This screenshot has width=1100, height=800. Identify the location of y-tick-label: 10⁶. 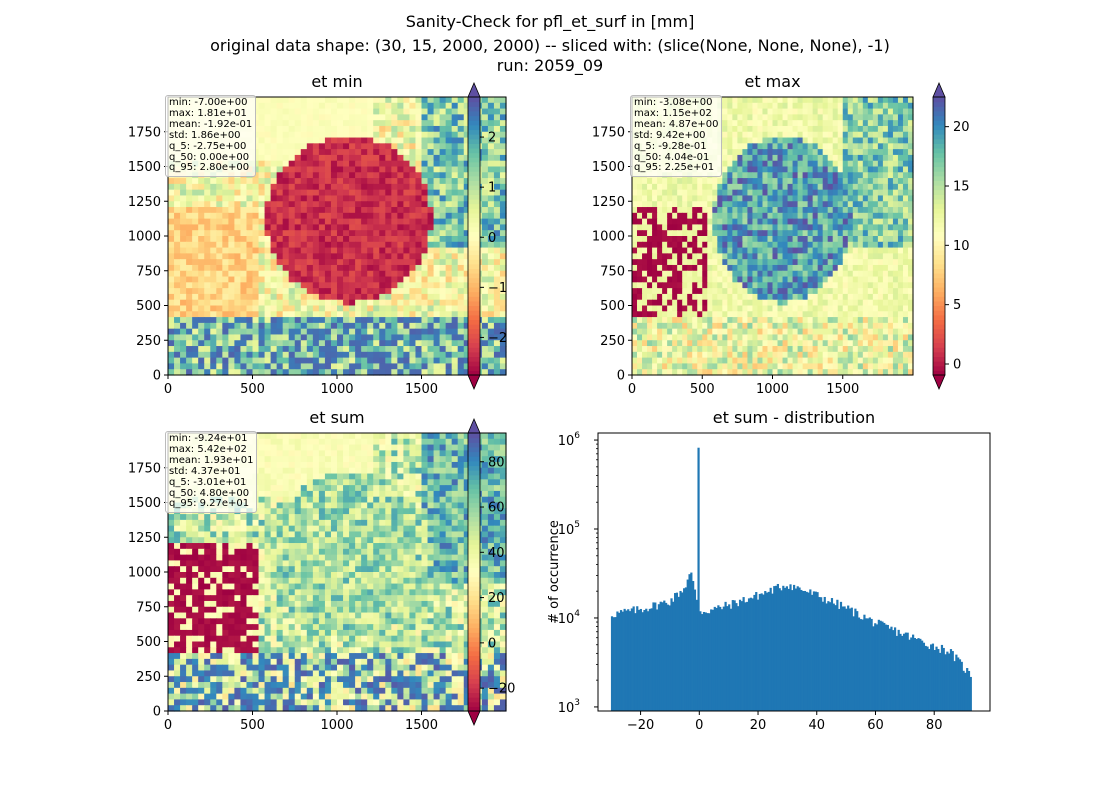
(569, 440).